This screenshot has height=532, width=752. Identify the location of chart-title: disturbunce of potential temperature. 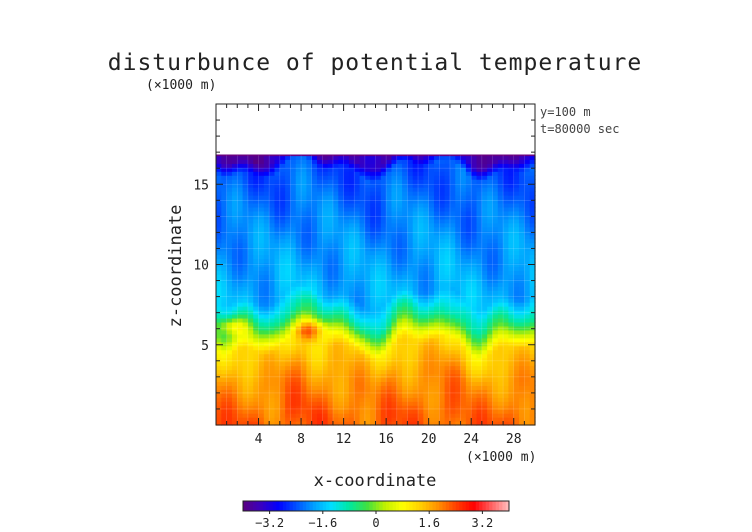
(375, 63).